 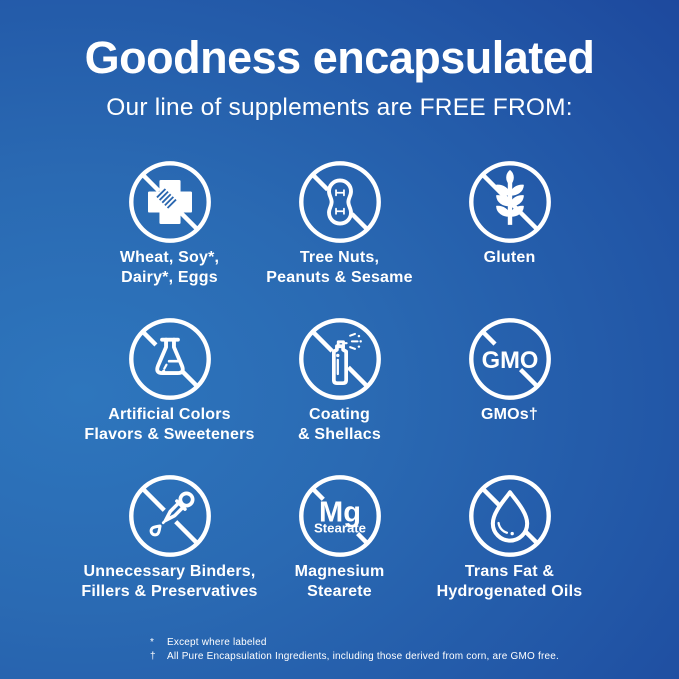 What do you see at coordinates (152, 642) in the screenshot?
I see `footnote-marker: *` at bounding box center [152, 642].